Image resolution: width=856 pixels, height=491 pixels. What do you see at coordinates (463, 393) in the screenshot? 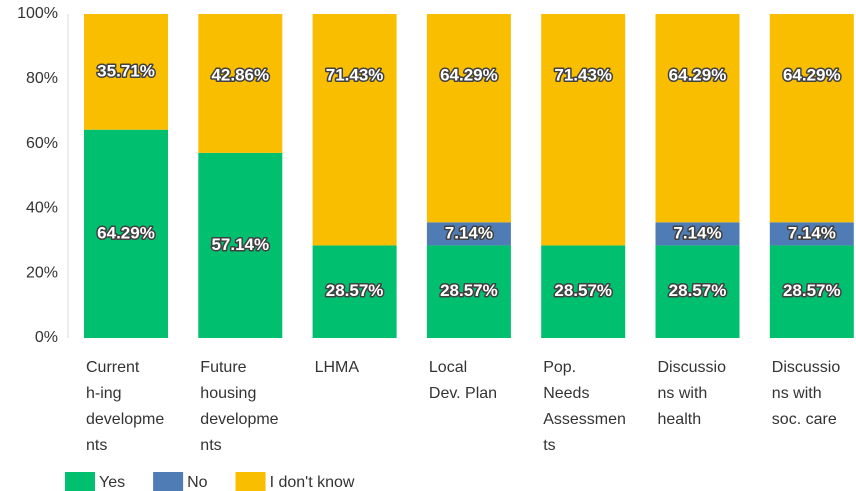
I see `x-tick-label: Dev. Plan` at bounding box center [463, 393].